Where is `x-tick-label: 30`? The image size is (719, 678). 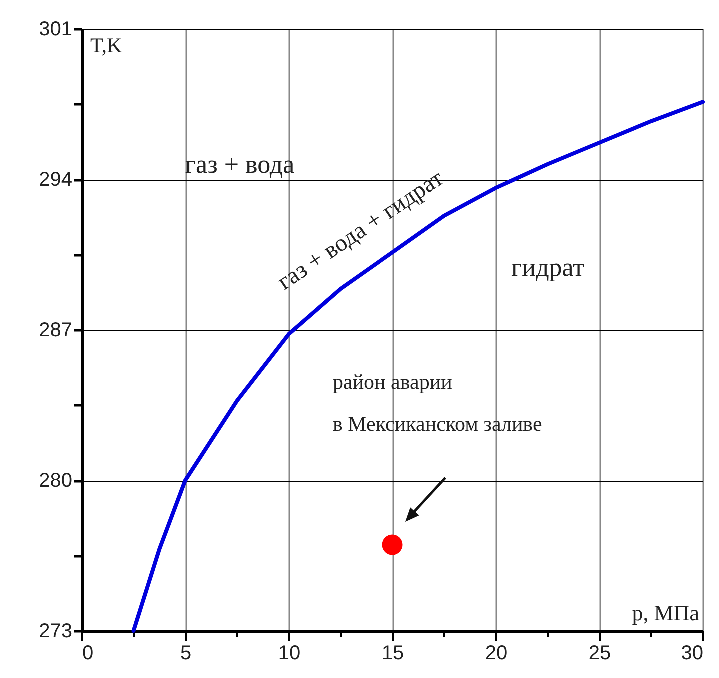
x-tick-label: 30 is located at coordinates (692, 653).